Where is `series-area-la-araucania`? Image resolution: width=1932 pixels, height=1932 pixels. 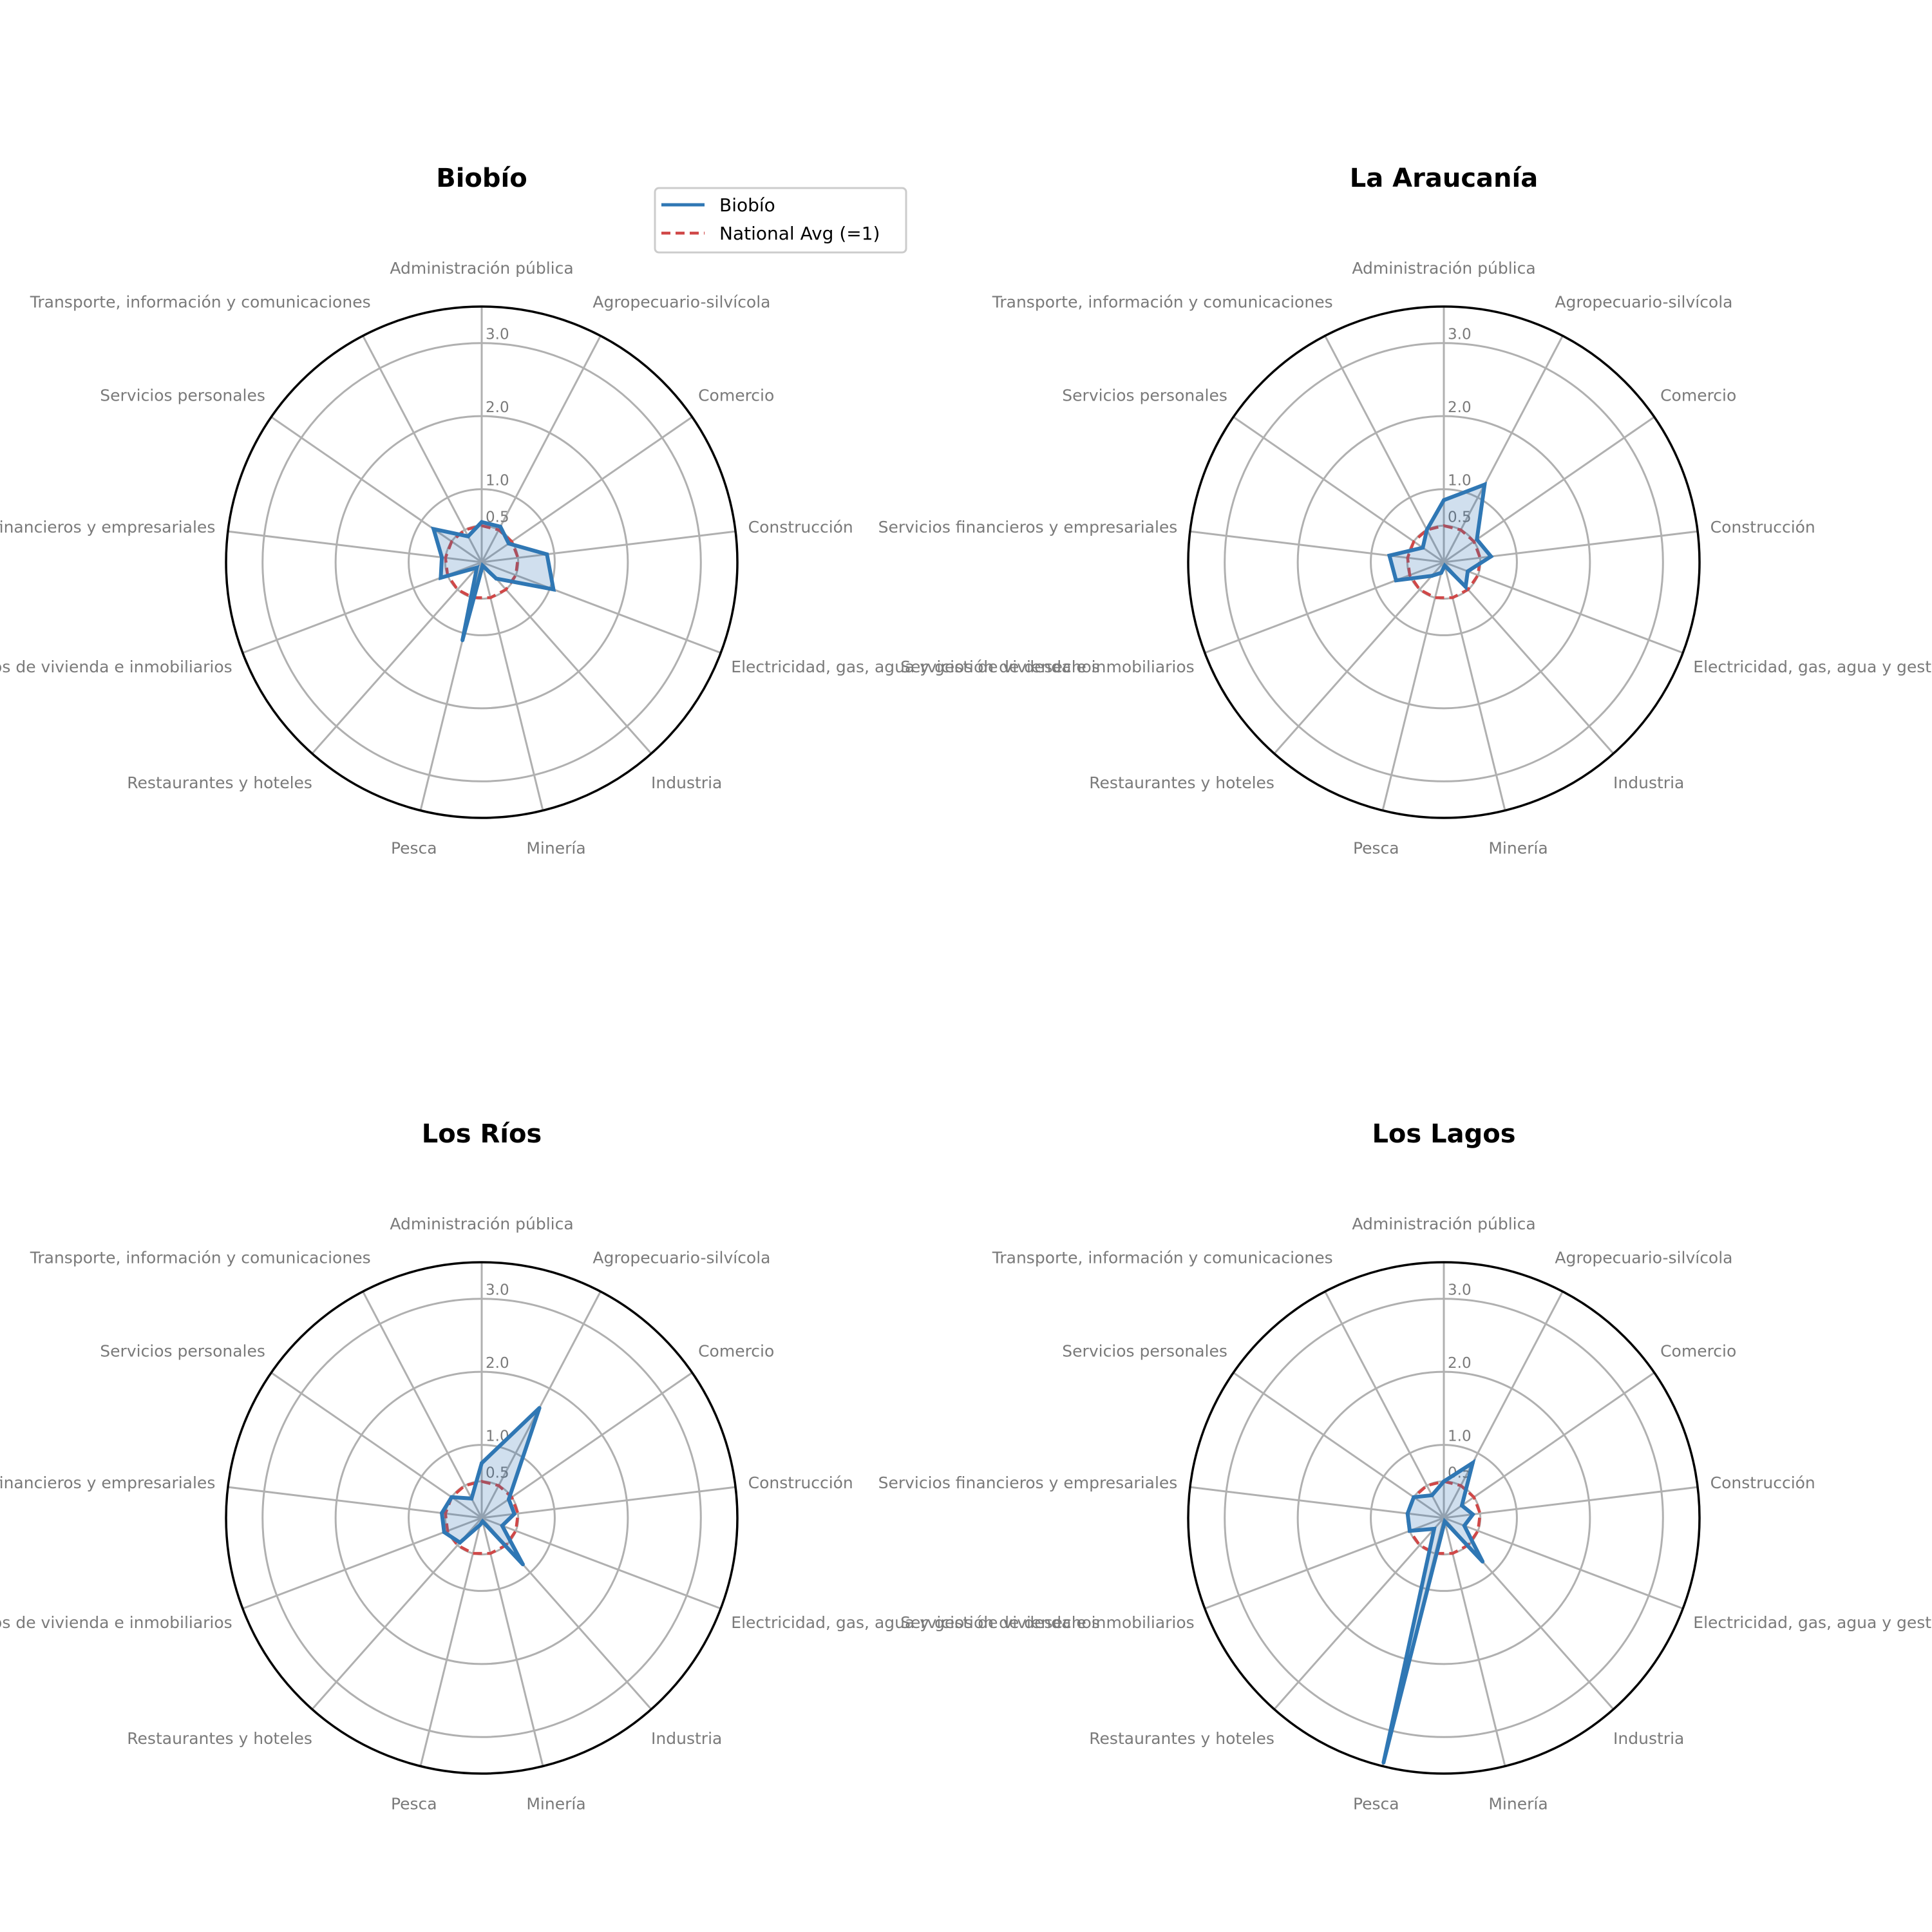 series-area-la-araucania is located at coordinates (1440, 535).